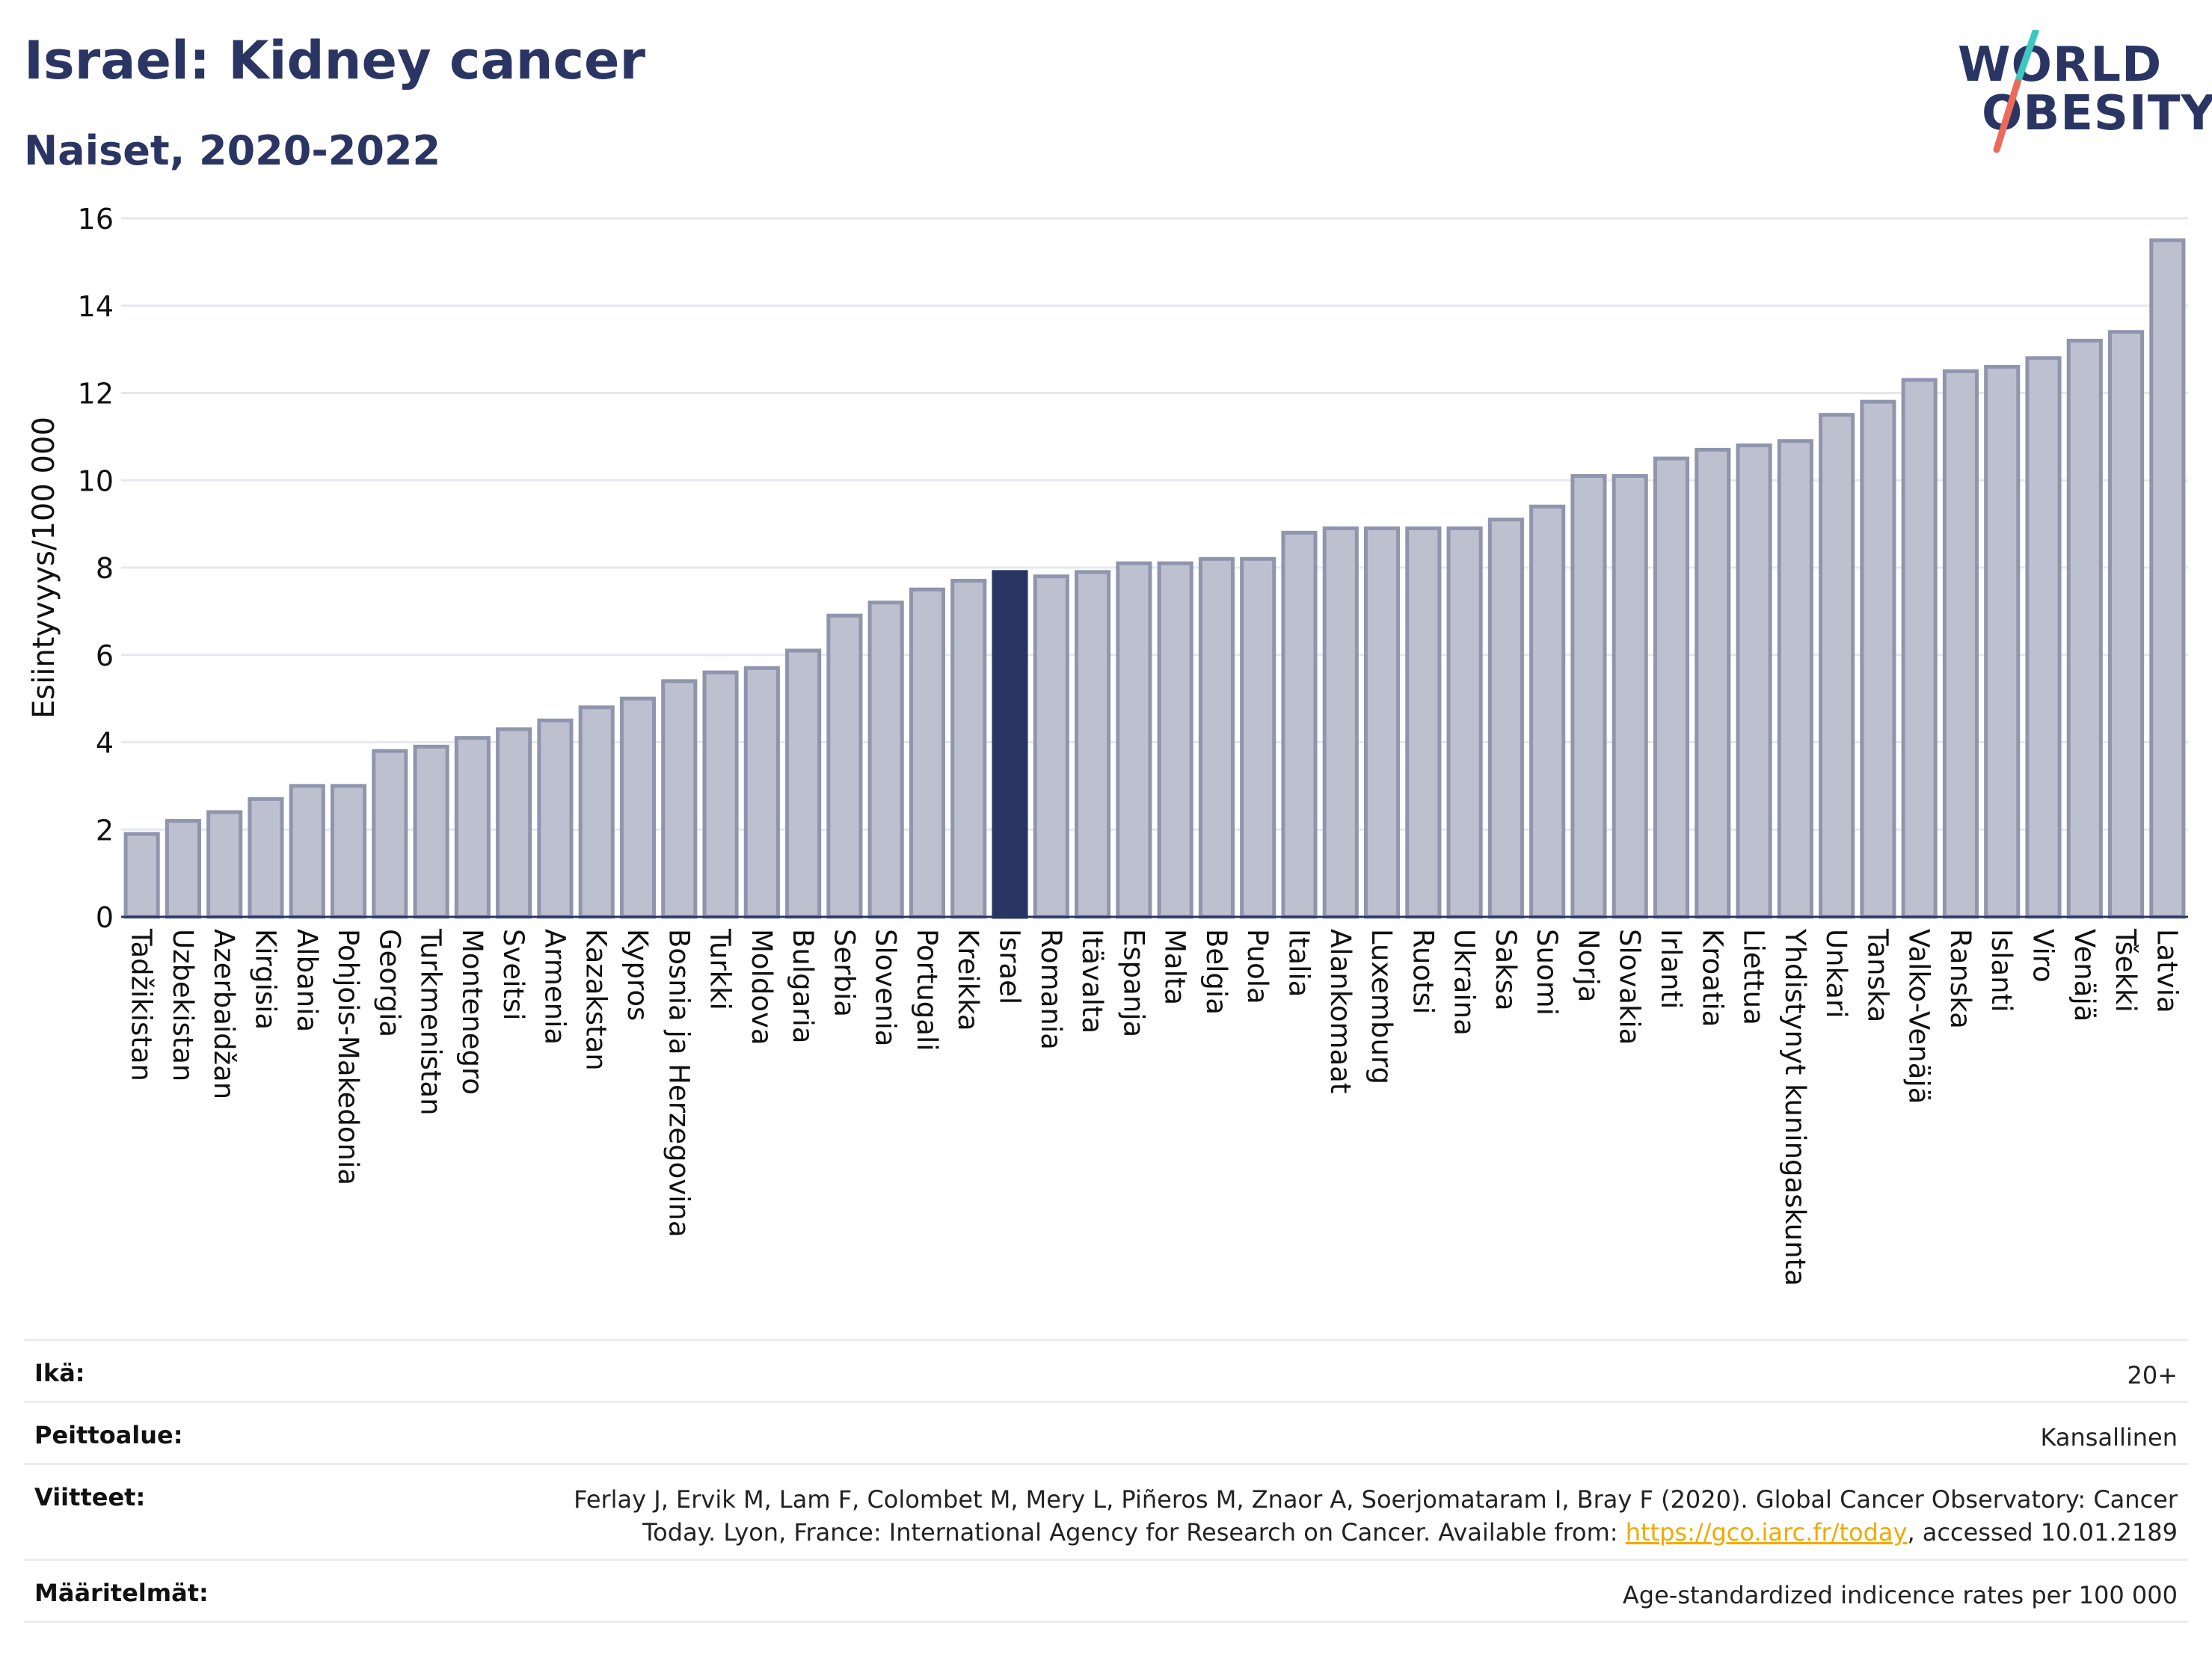 Image resolution: width=2212 pixels, height=1655 pixels. What do you see at coordinates (1766, 1532) in the screenshot?
I see `references-link: https://gco.iarc.fr/today` at bounding box center [1766, 1532].